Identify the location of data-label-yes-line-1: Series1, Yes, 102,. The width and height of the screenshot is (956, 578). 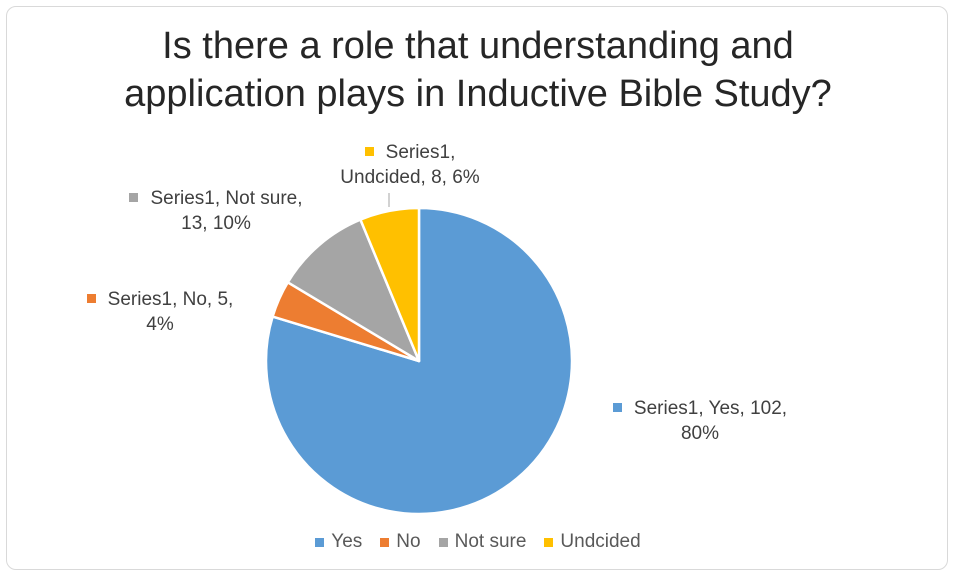
(710, 408).